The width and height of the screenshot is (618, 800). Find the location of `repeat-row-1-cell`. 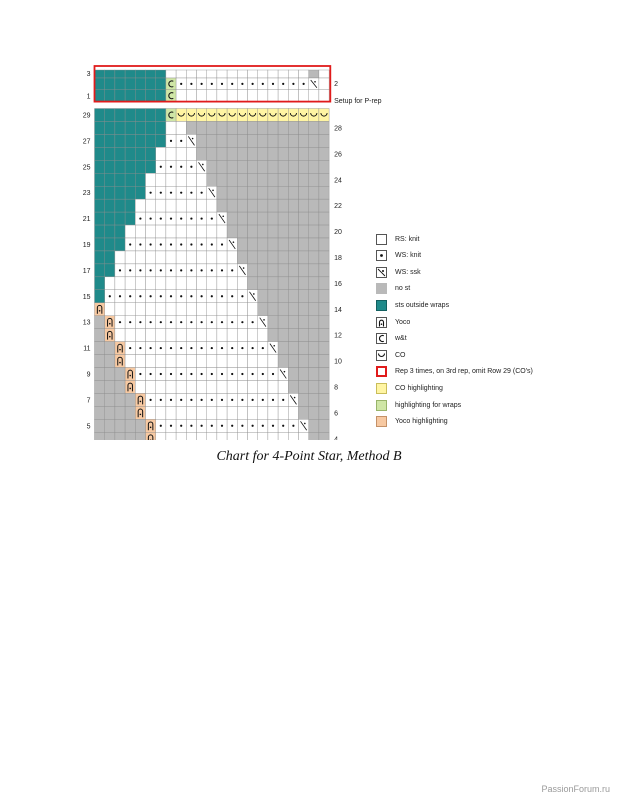

repeat-row-1-cell is located at coordinates (99, 95).